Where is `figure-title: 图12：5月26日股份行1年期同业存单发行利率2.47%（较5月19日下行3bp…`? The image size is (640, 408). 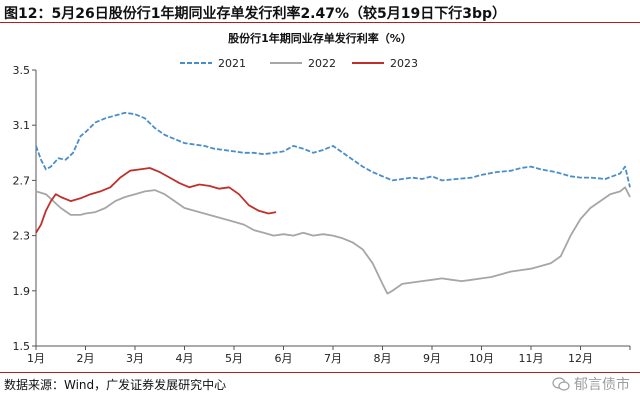
figure-title: 图12：5月26日股份行1年期同业存单发行利率2.47%（较5月19日下行3bp… is located at coordinates (255, 14).